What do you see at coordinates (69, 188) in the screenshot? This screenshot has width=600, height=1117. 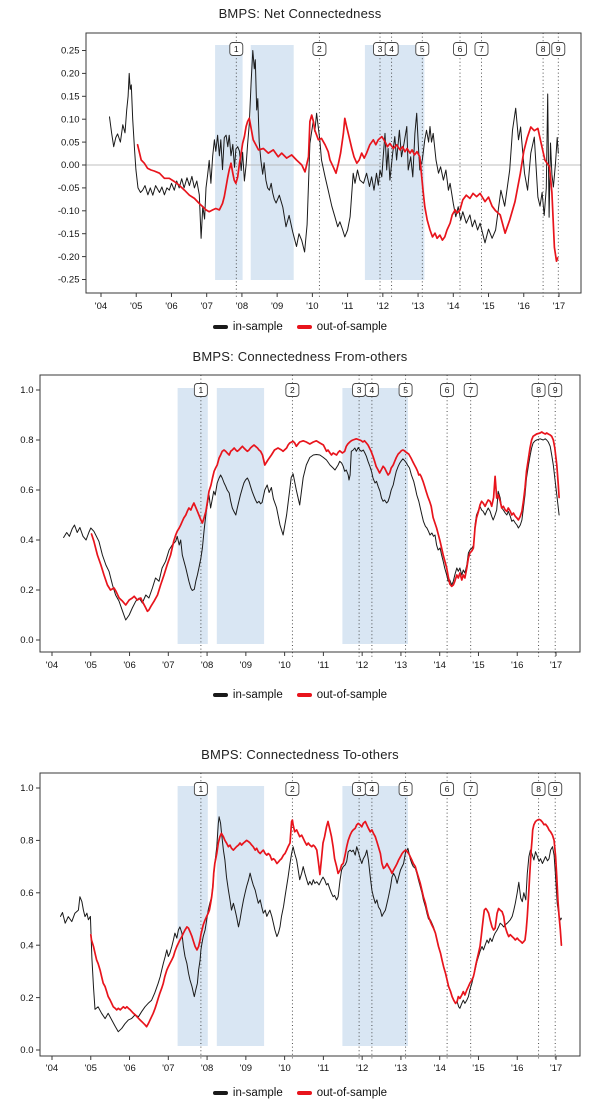 I see `y-tick-label: -0.05` at bounding box center [69, 188].